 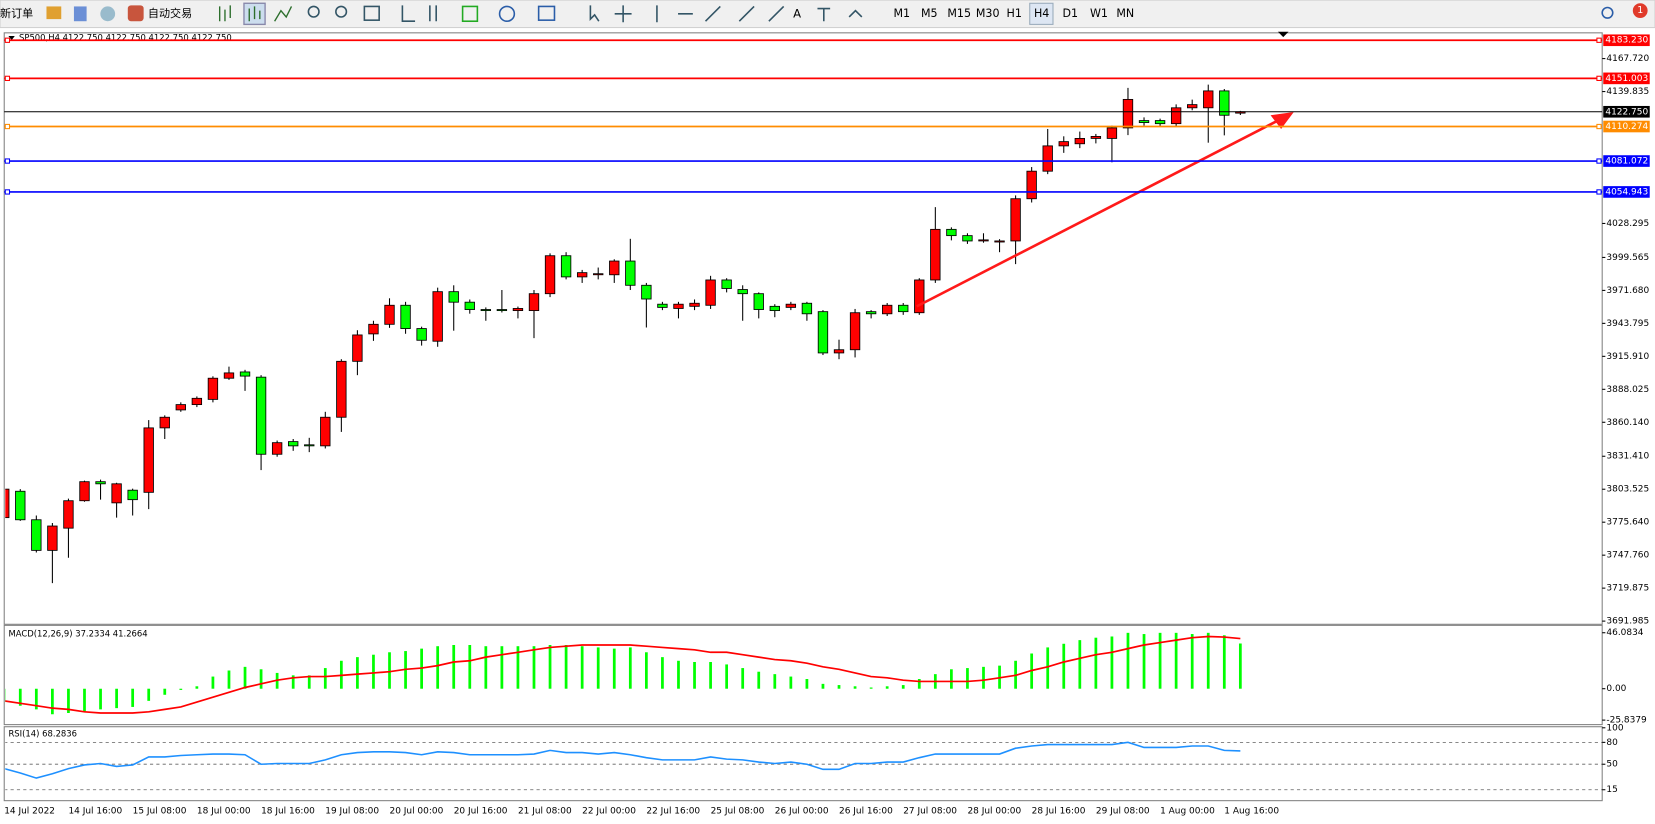 What do you see at coordinates (135, 13) in the screenshot?
I see `auto-trading-icon` at bounding box center [135, 13].